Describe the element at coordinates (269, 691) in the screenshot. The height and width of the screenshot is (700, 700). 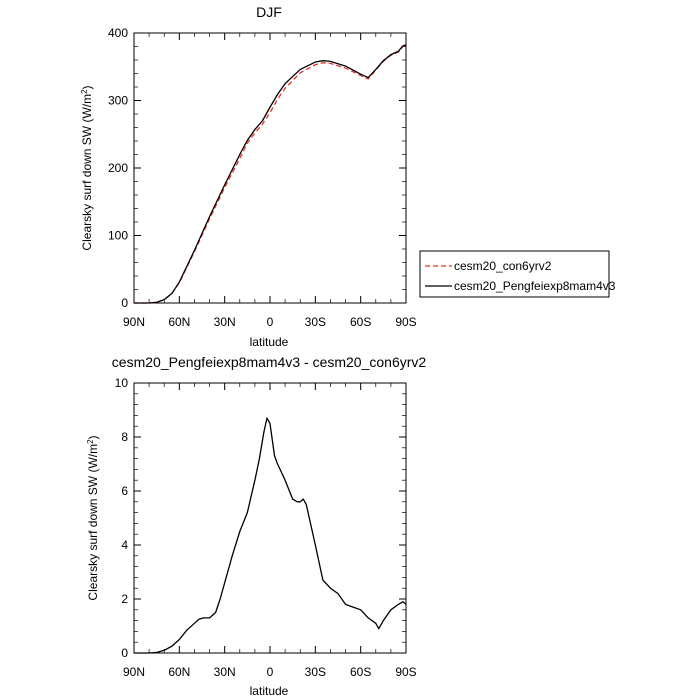
I see `bottom-x-axis-label: latitude` at that location.